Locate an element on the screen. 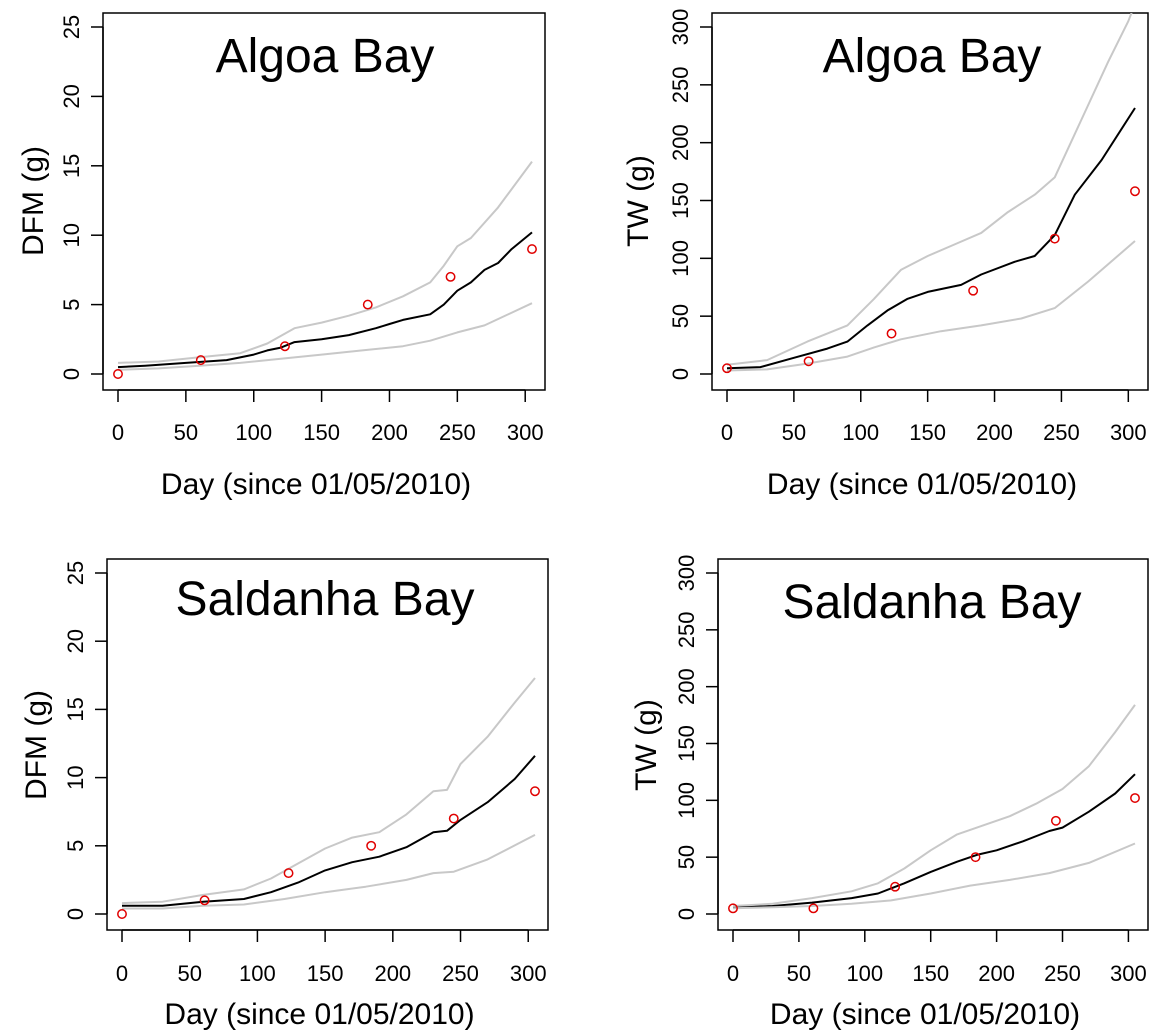  y-tick-label: 300 is located at coordinates (680, 27).